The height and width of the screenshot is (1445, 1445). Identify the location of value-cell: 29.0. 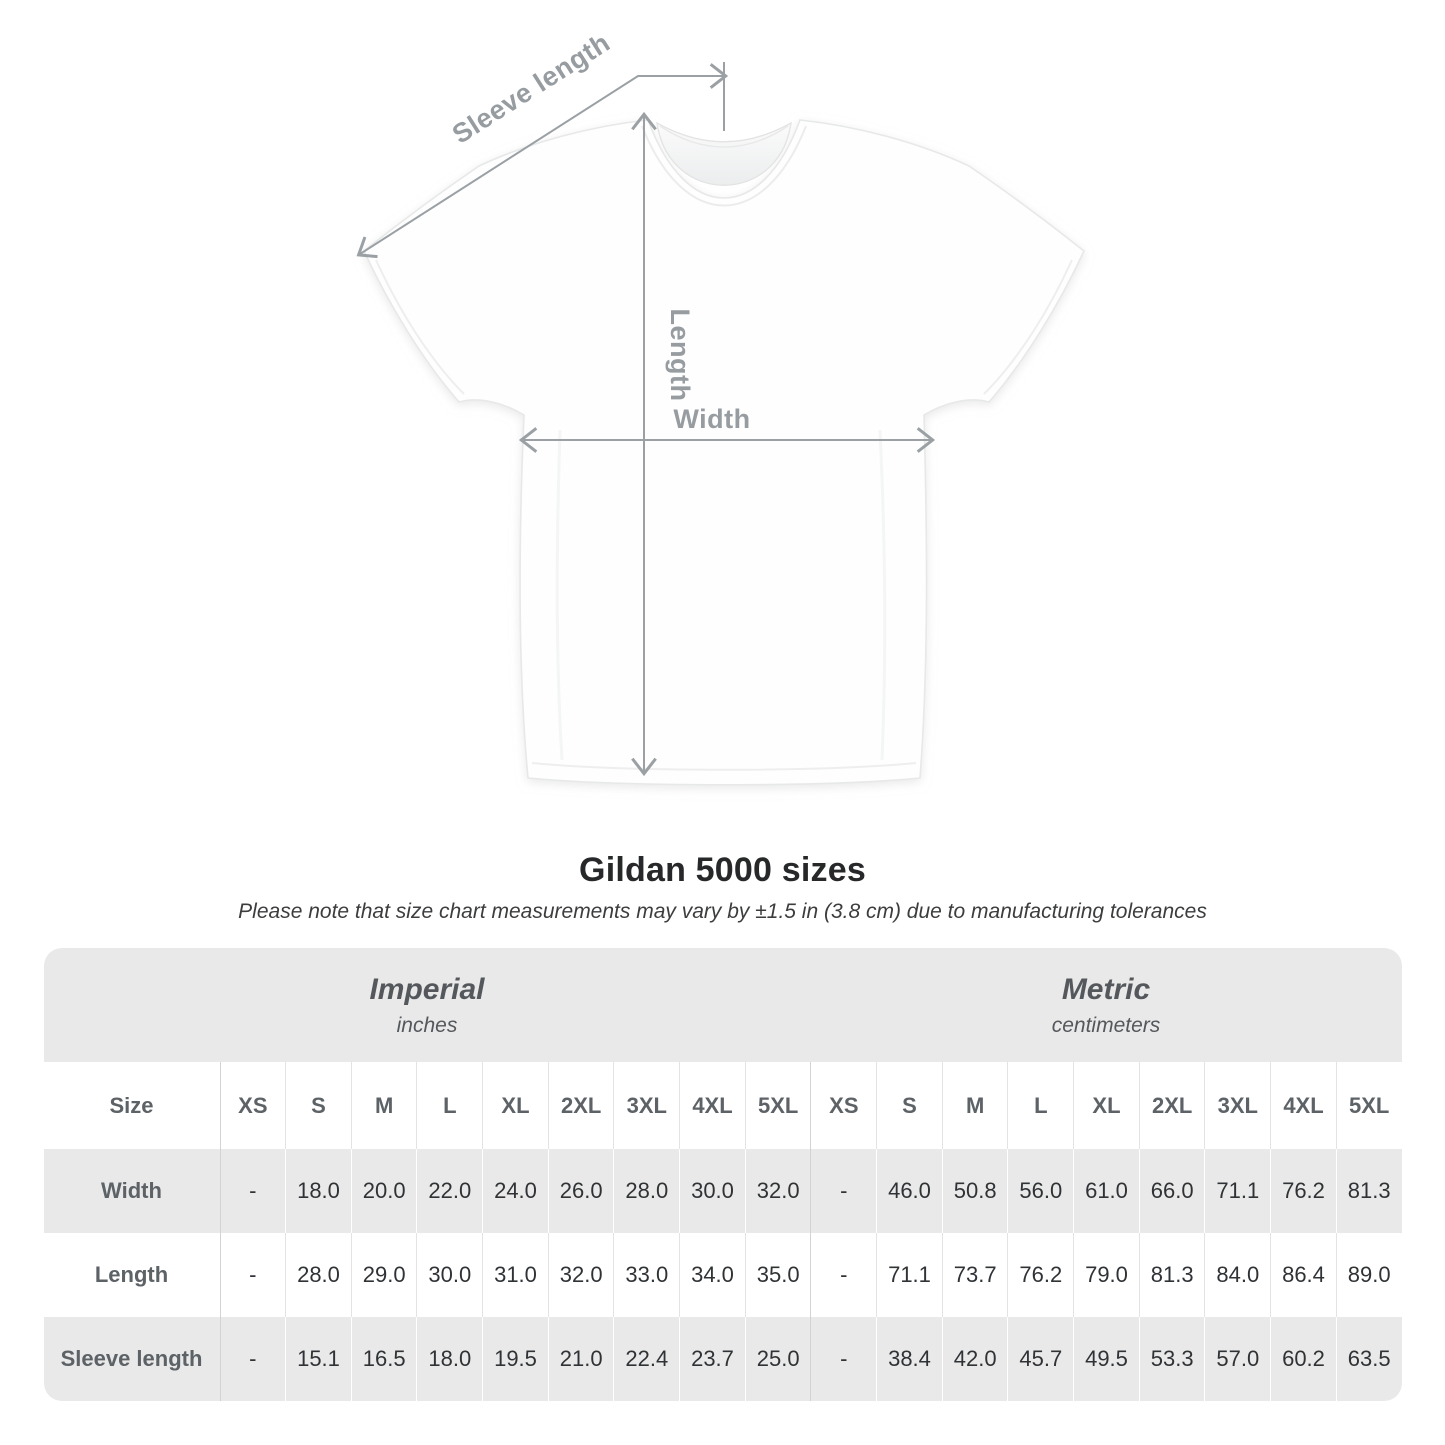
(383, 1275).